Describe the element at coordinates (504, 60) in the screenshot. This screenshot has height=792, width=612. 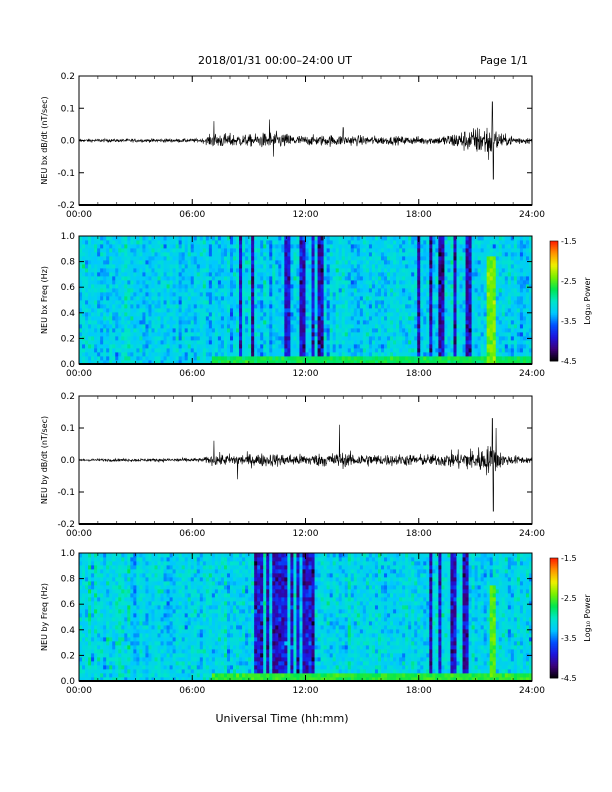
I see `page-indicator: Page 1/1` at that location.